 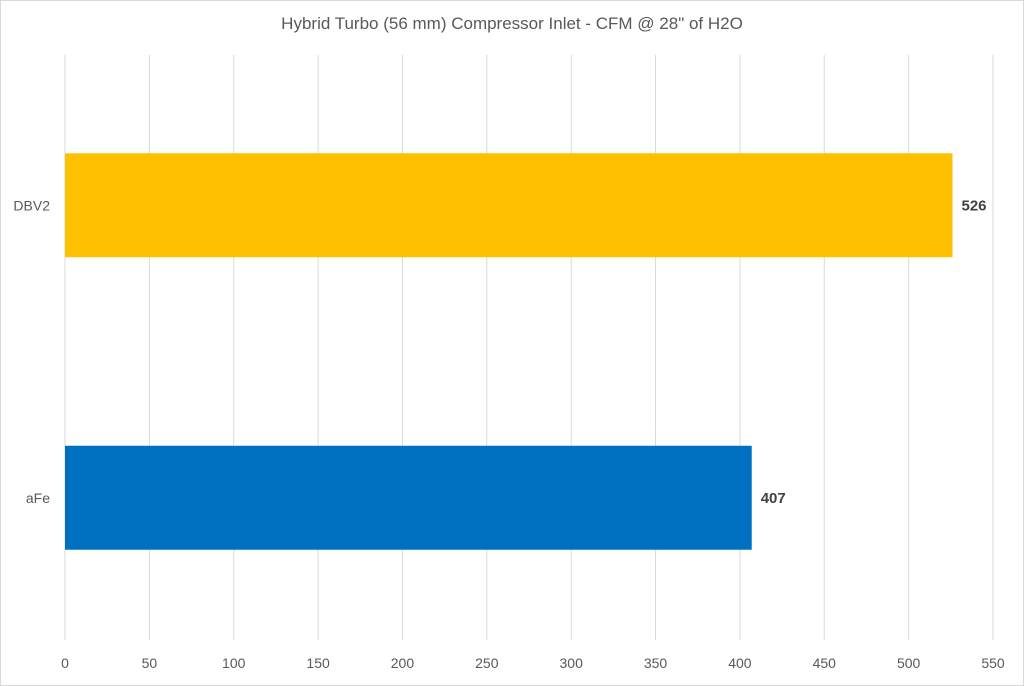 I want to click on x-tick-label-550: 550, so click(x=993, y=663).